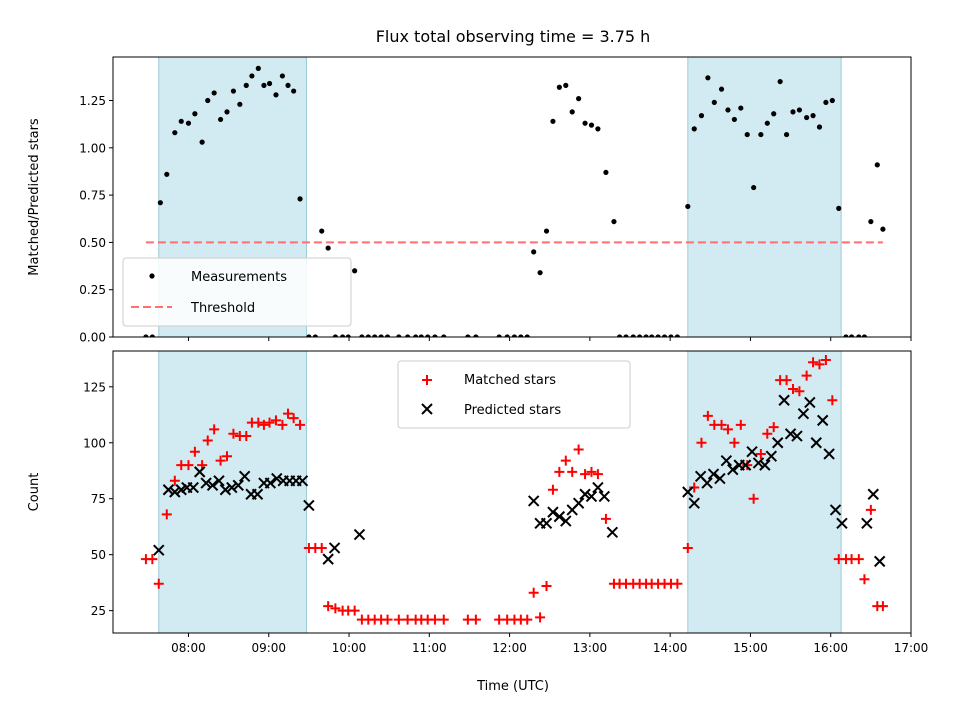 The width and height of the screenshot is (960, 720). Describe the element at coordinates (94, 443) in the screenshot. I see `y-tick-label: 100` at that location.